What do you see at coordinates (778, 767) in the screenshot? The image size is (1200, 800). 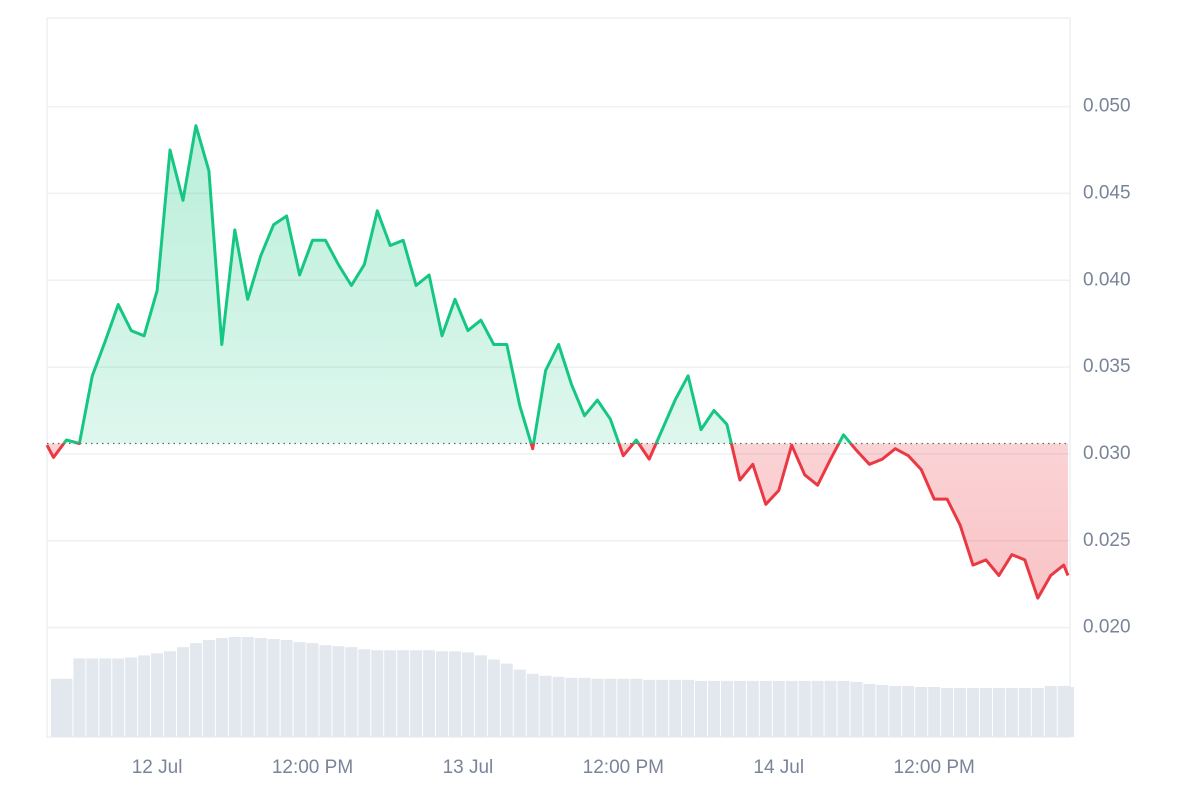 I see `x-tick-label: 14 Jul` at bounding box center [778, 767].